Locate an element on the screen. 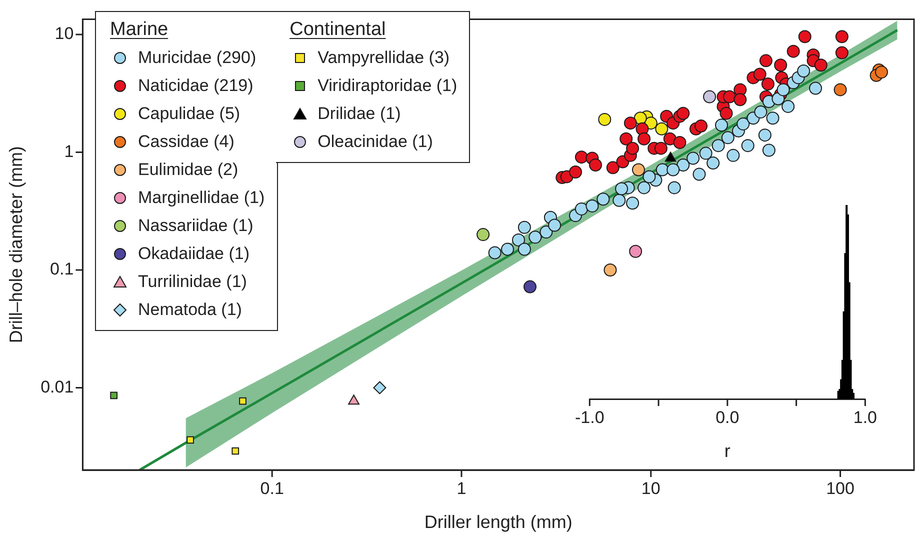 This screenshot has width=921, height=538. legend-label: Oleacinidae (1) is located at coordinates (375, 142).